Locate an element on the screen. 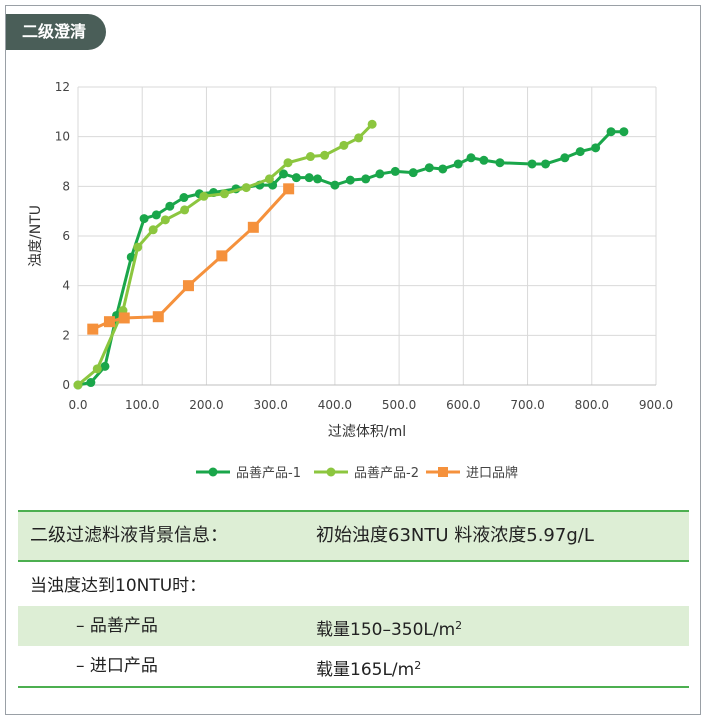 The image size is (708, 720). background-row: 二级过滤料液背景信息： 初始浊度63NTU 料液浓度5.97g/L is located at coordinates (353, 536).